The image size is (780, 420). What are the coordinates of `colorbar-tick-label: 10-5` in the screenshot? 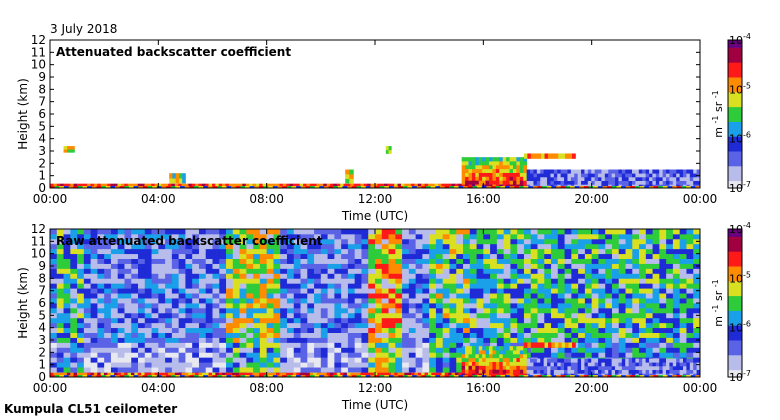 It's located at (740, 277).